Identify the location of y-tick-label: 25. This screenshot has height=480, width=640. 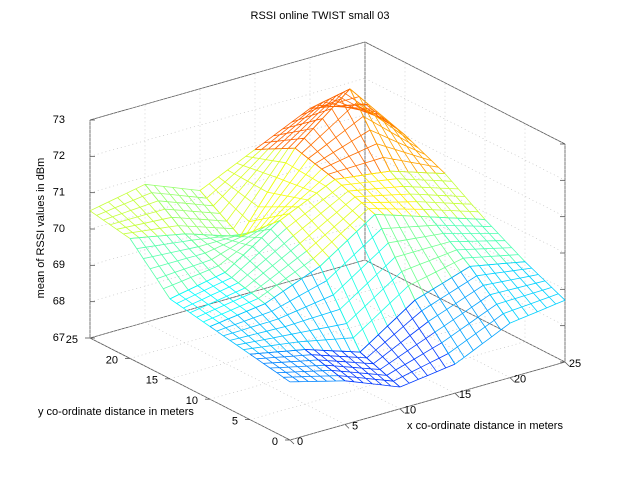
(72, 340).